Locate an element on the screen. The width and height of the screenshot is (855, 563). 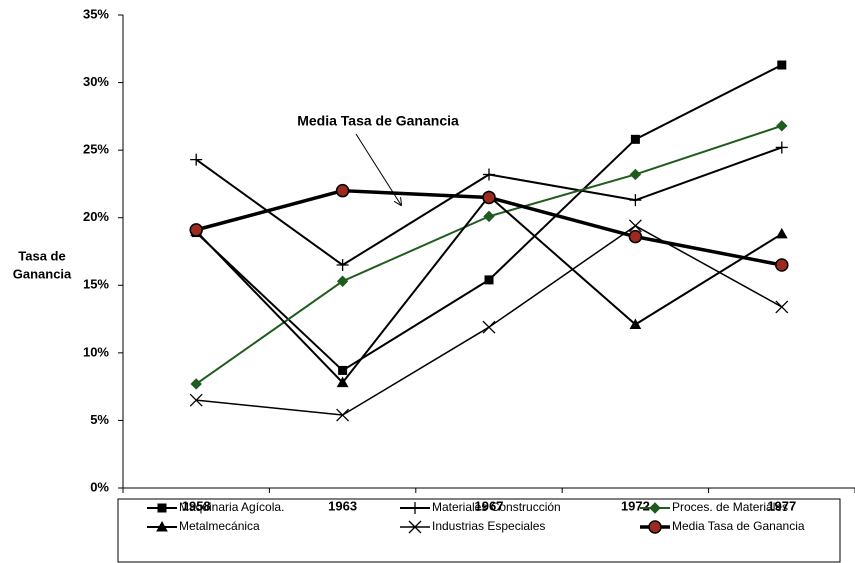
annotation: Media Tasa de Ganancia is located at coordinates (378, 121).